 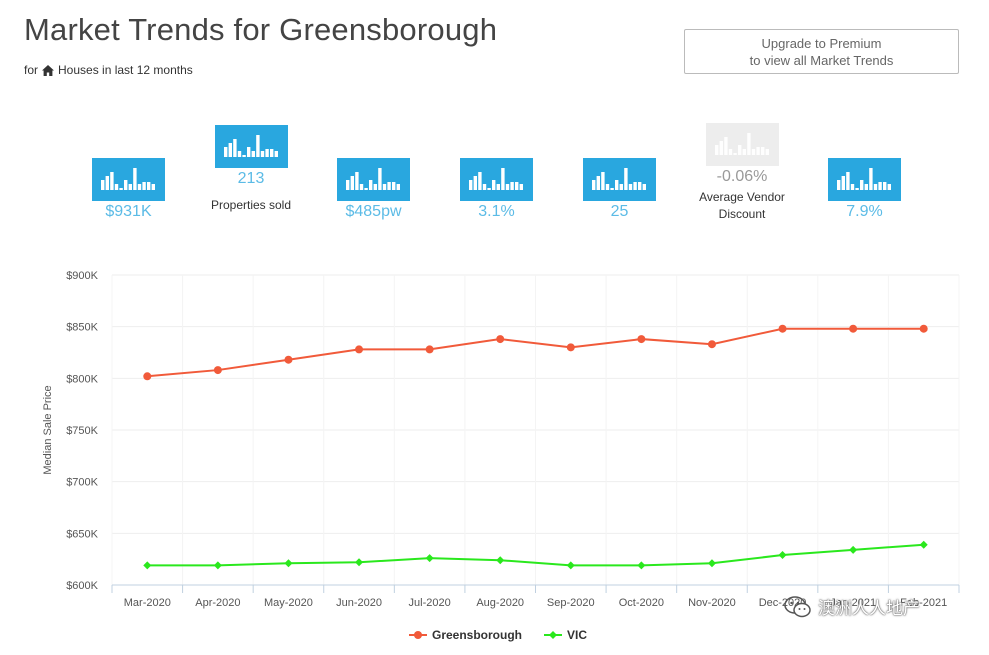 What do you see at coordinates (496, 211) in the screenshot?
I see `stat-value: 3.1%` at bounding box center [496, 211].